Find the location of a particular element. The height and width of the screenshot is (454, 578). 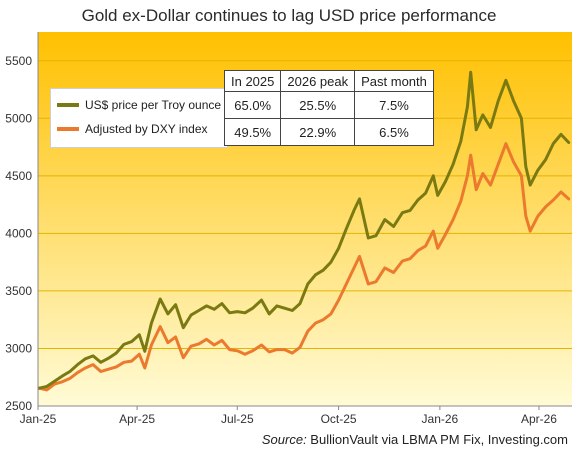

legend-label-usd: US$ price per Troy ounce is located at coordinates (153, 105).